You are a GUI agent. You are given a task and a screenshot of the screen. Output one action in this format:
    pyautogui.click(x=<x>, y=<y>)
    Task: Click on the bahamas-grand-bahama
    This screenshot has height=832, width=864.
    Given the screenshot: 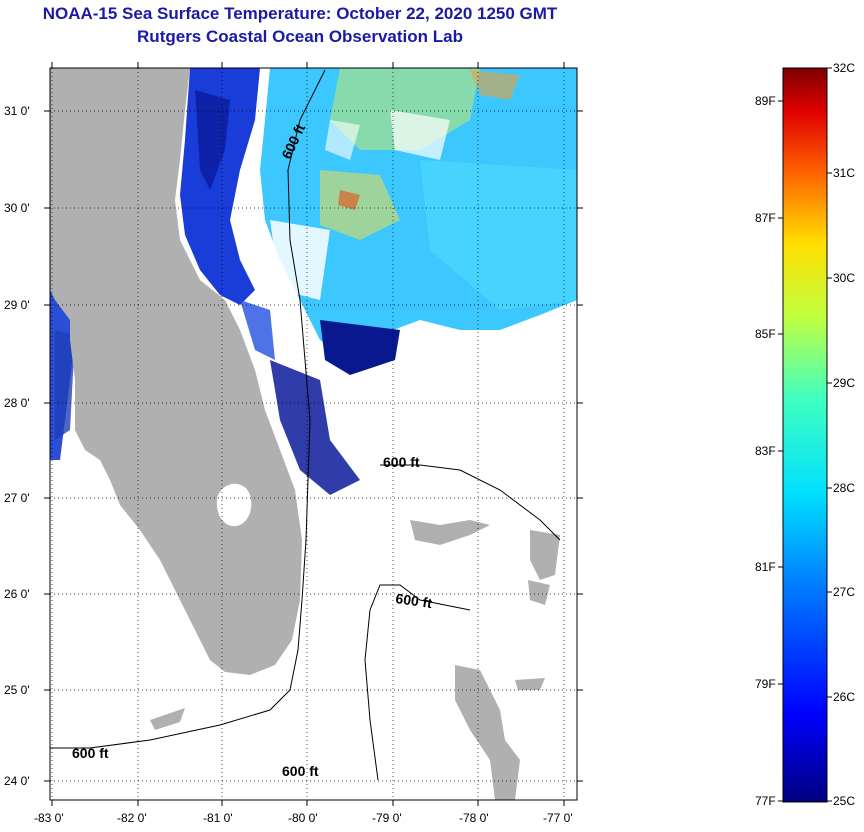 What is the action you would take?
    pyautogui.click(x=450, y=532)
    